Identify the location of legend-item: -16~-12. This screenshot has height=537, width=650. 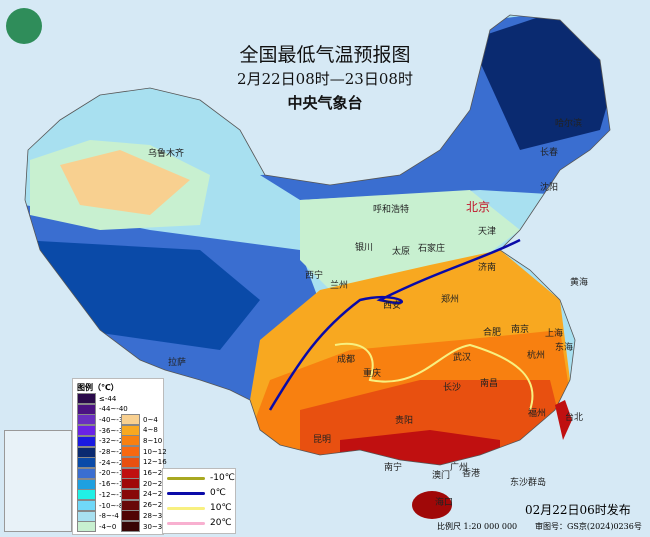
(102, 484).